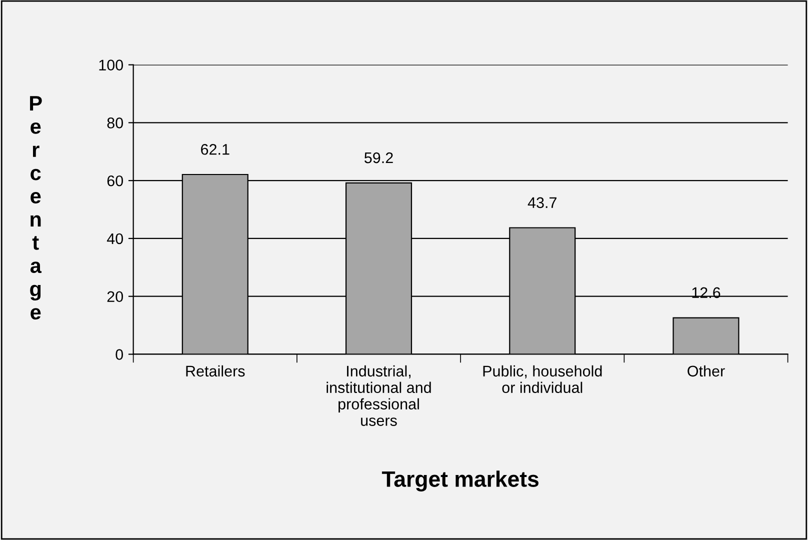 This screenshot has height=540, width=808. What do you see at coordinates (111, 65) in the screenshot?
I see `y-tick-label: 100` at bounding box center [111, 65].